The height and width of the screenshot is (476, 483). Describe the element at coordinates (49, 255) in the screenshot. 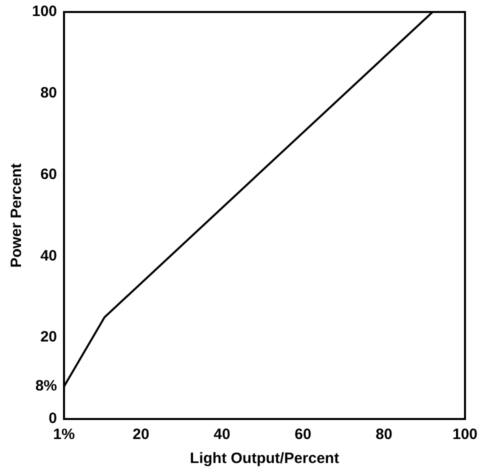

I see `y-tick-label: 40` at that location.